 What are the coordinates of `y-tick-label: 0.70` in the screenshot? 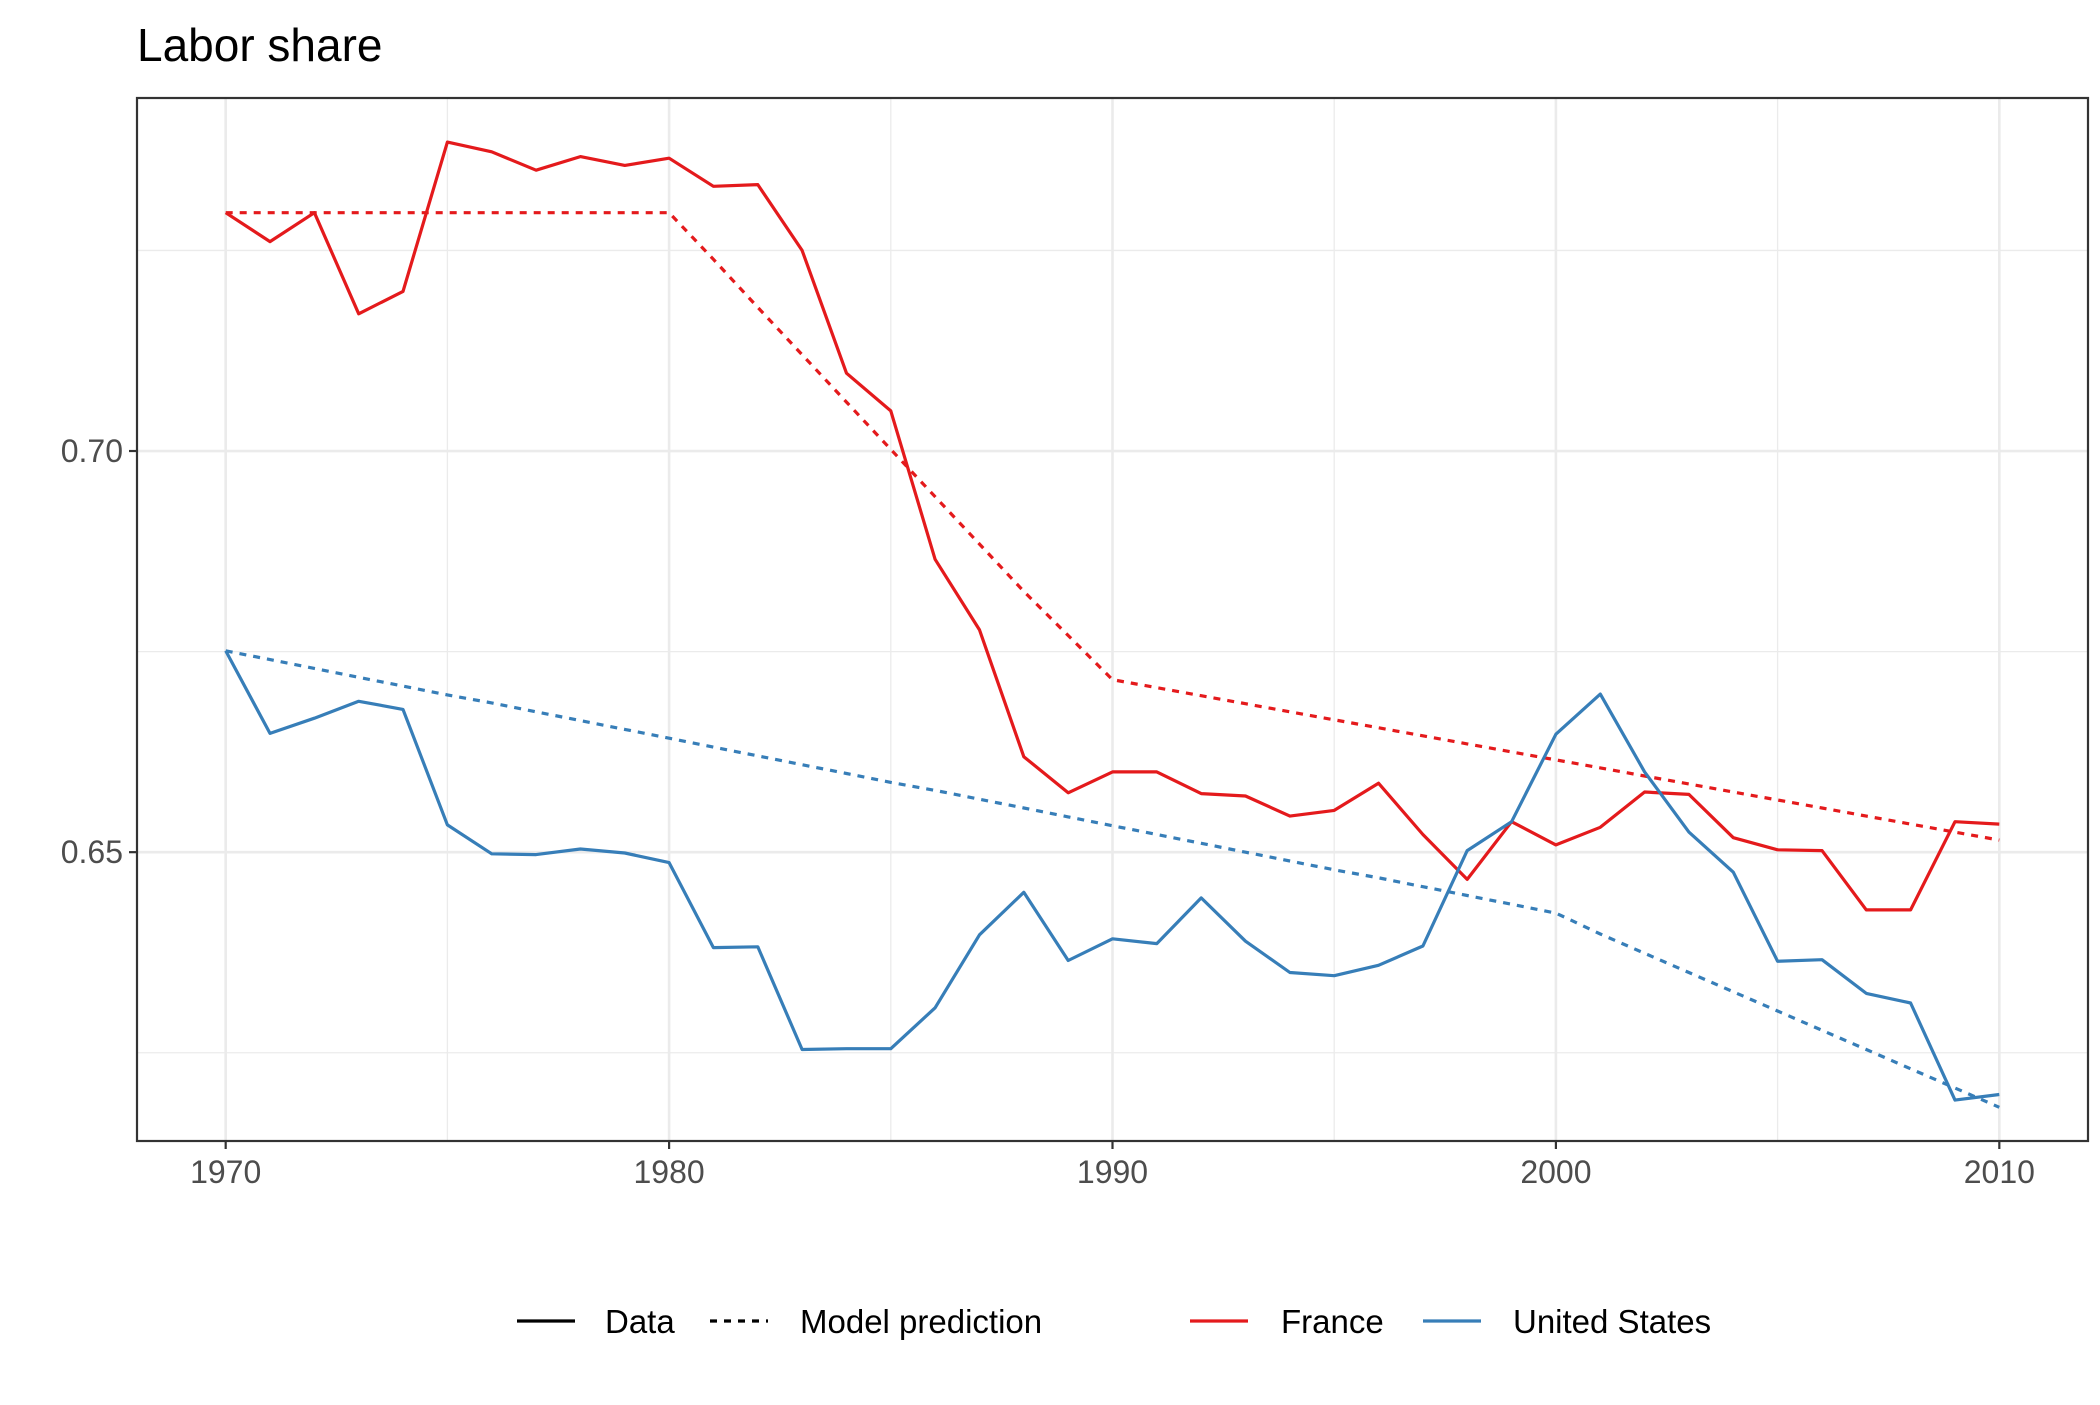 It's located at (92, 451).